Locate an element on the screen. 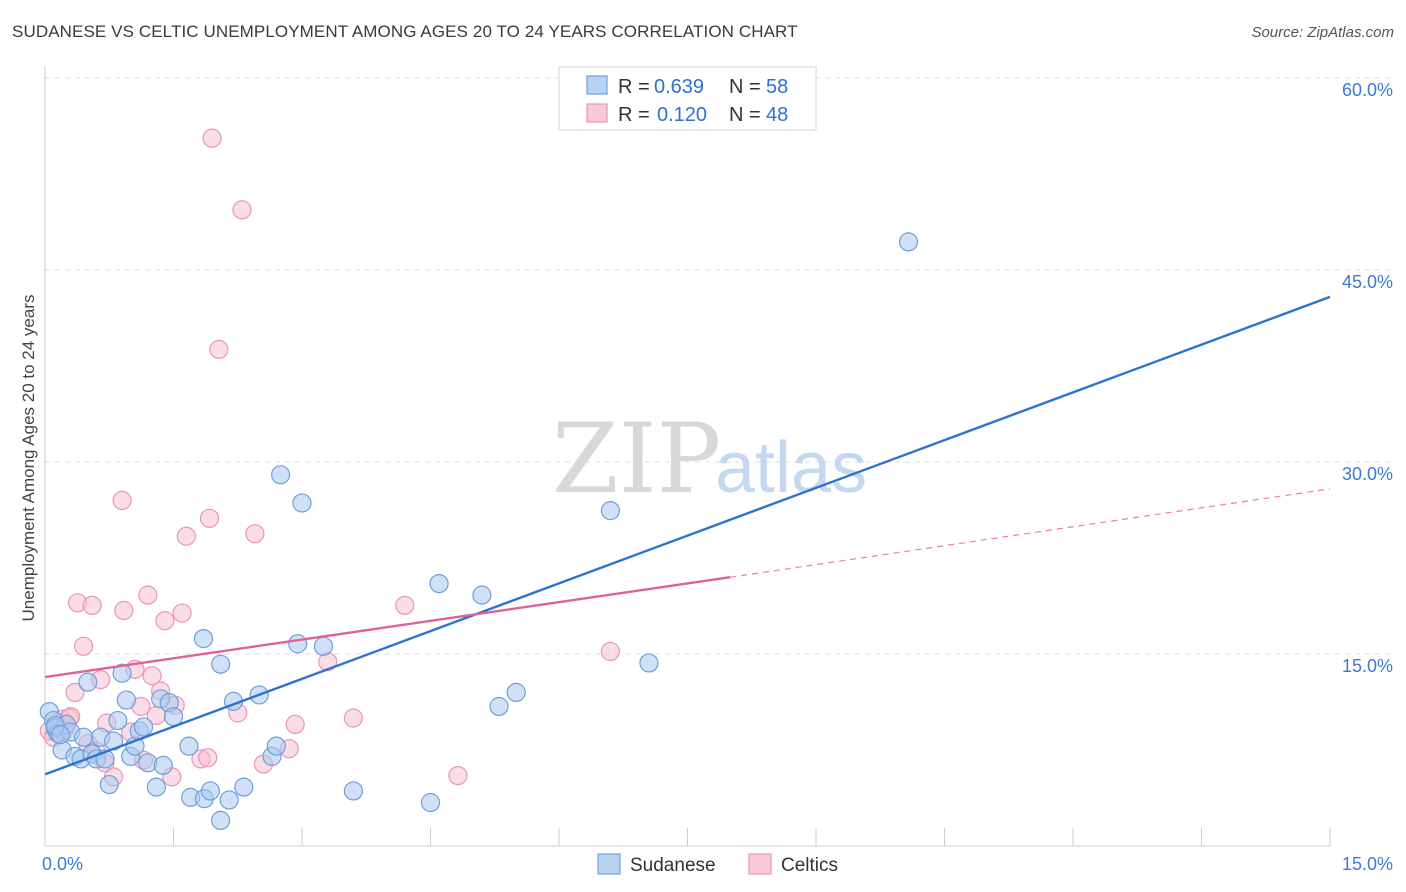 Image resolution: width=1406 pixels, height=892 pixels. x-tick-label-1: 15.0% is located at coordinates (1367, 864).